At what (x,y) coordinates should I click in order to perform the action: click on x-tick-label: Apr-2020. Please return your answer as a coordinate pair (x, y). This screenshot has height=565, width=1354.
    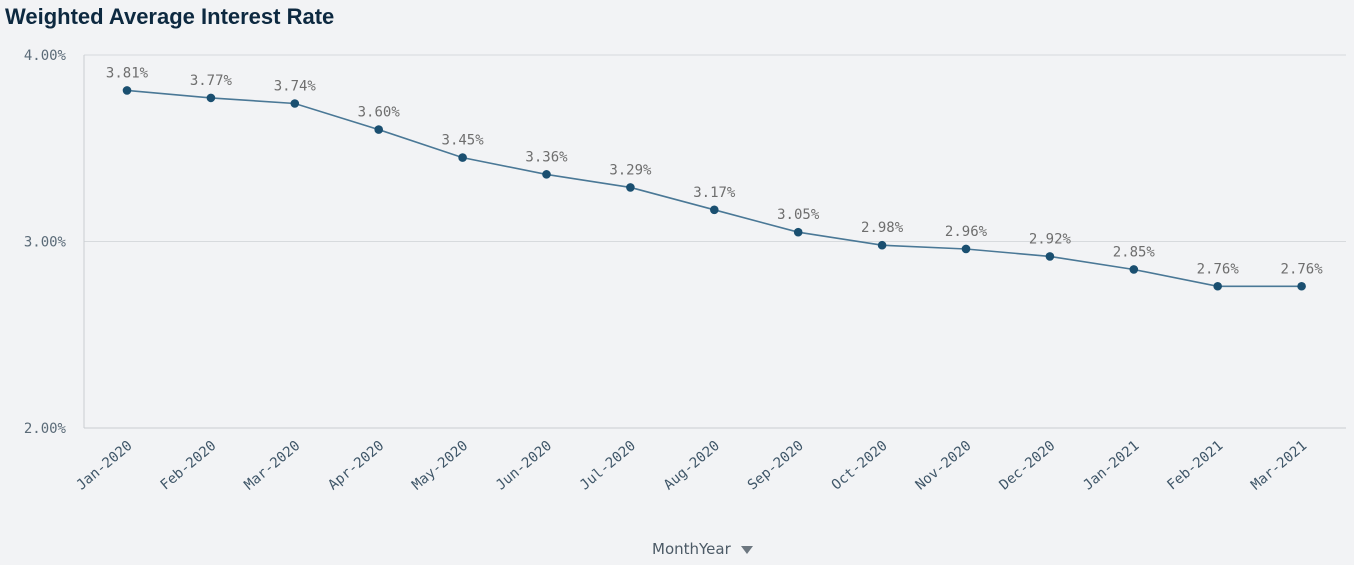
    Looking at the image, I should click on (356, 466).